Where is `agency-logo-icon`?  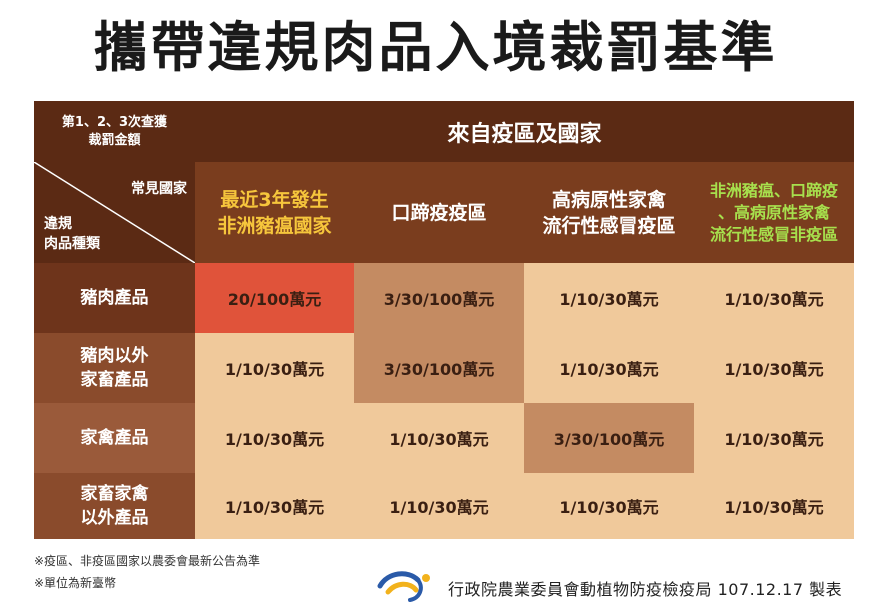
agency-logo-icon is located at coordinates (403, 586).